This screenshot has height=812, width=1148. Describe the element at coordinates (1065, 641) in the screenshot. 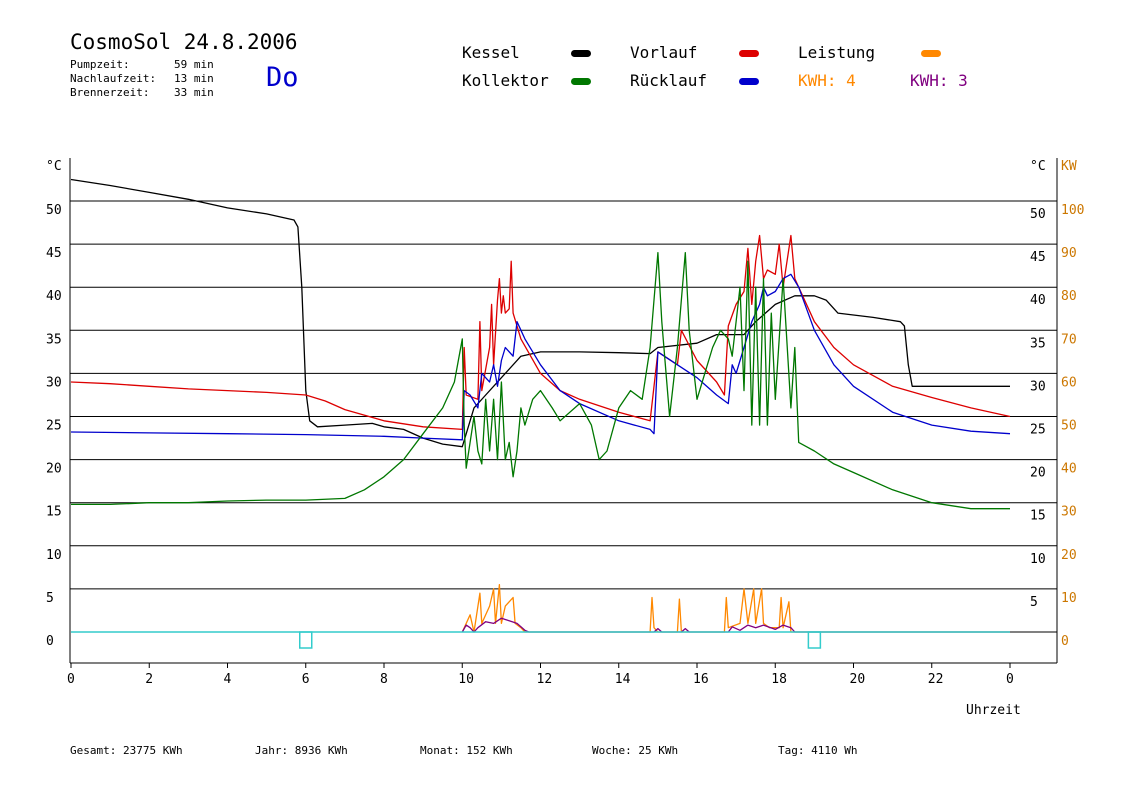

I see `y-tick-label-right-power: 0` at that location.